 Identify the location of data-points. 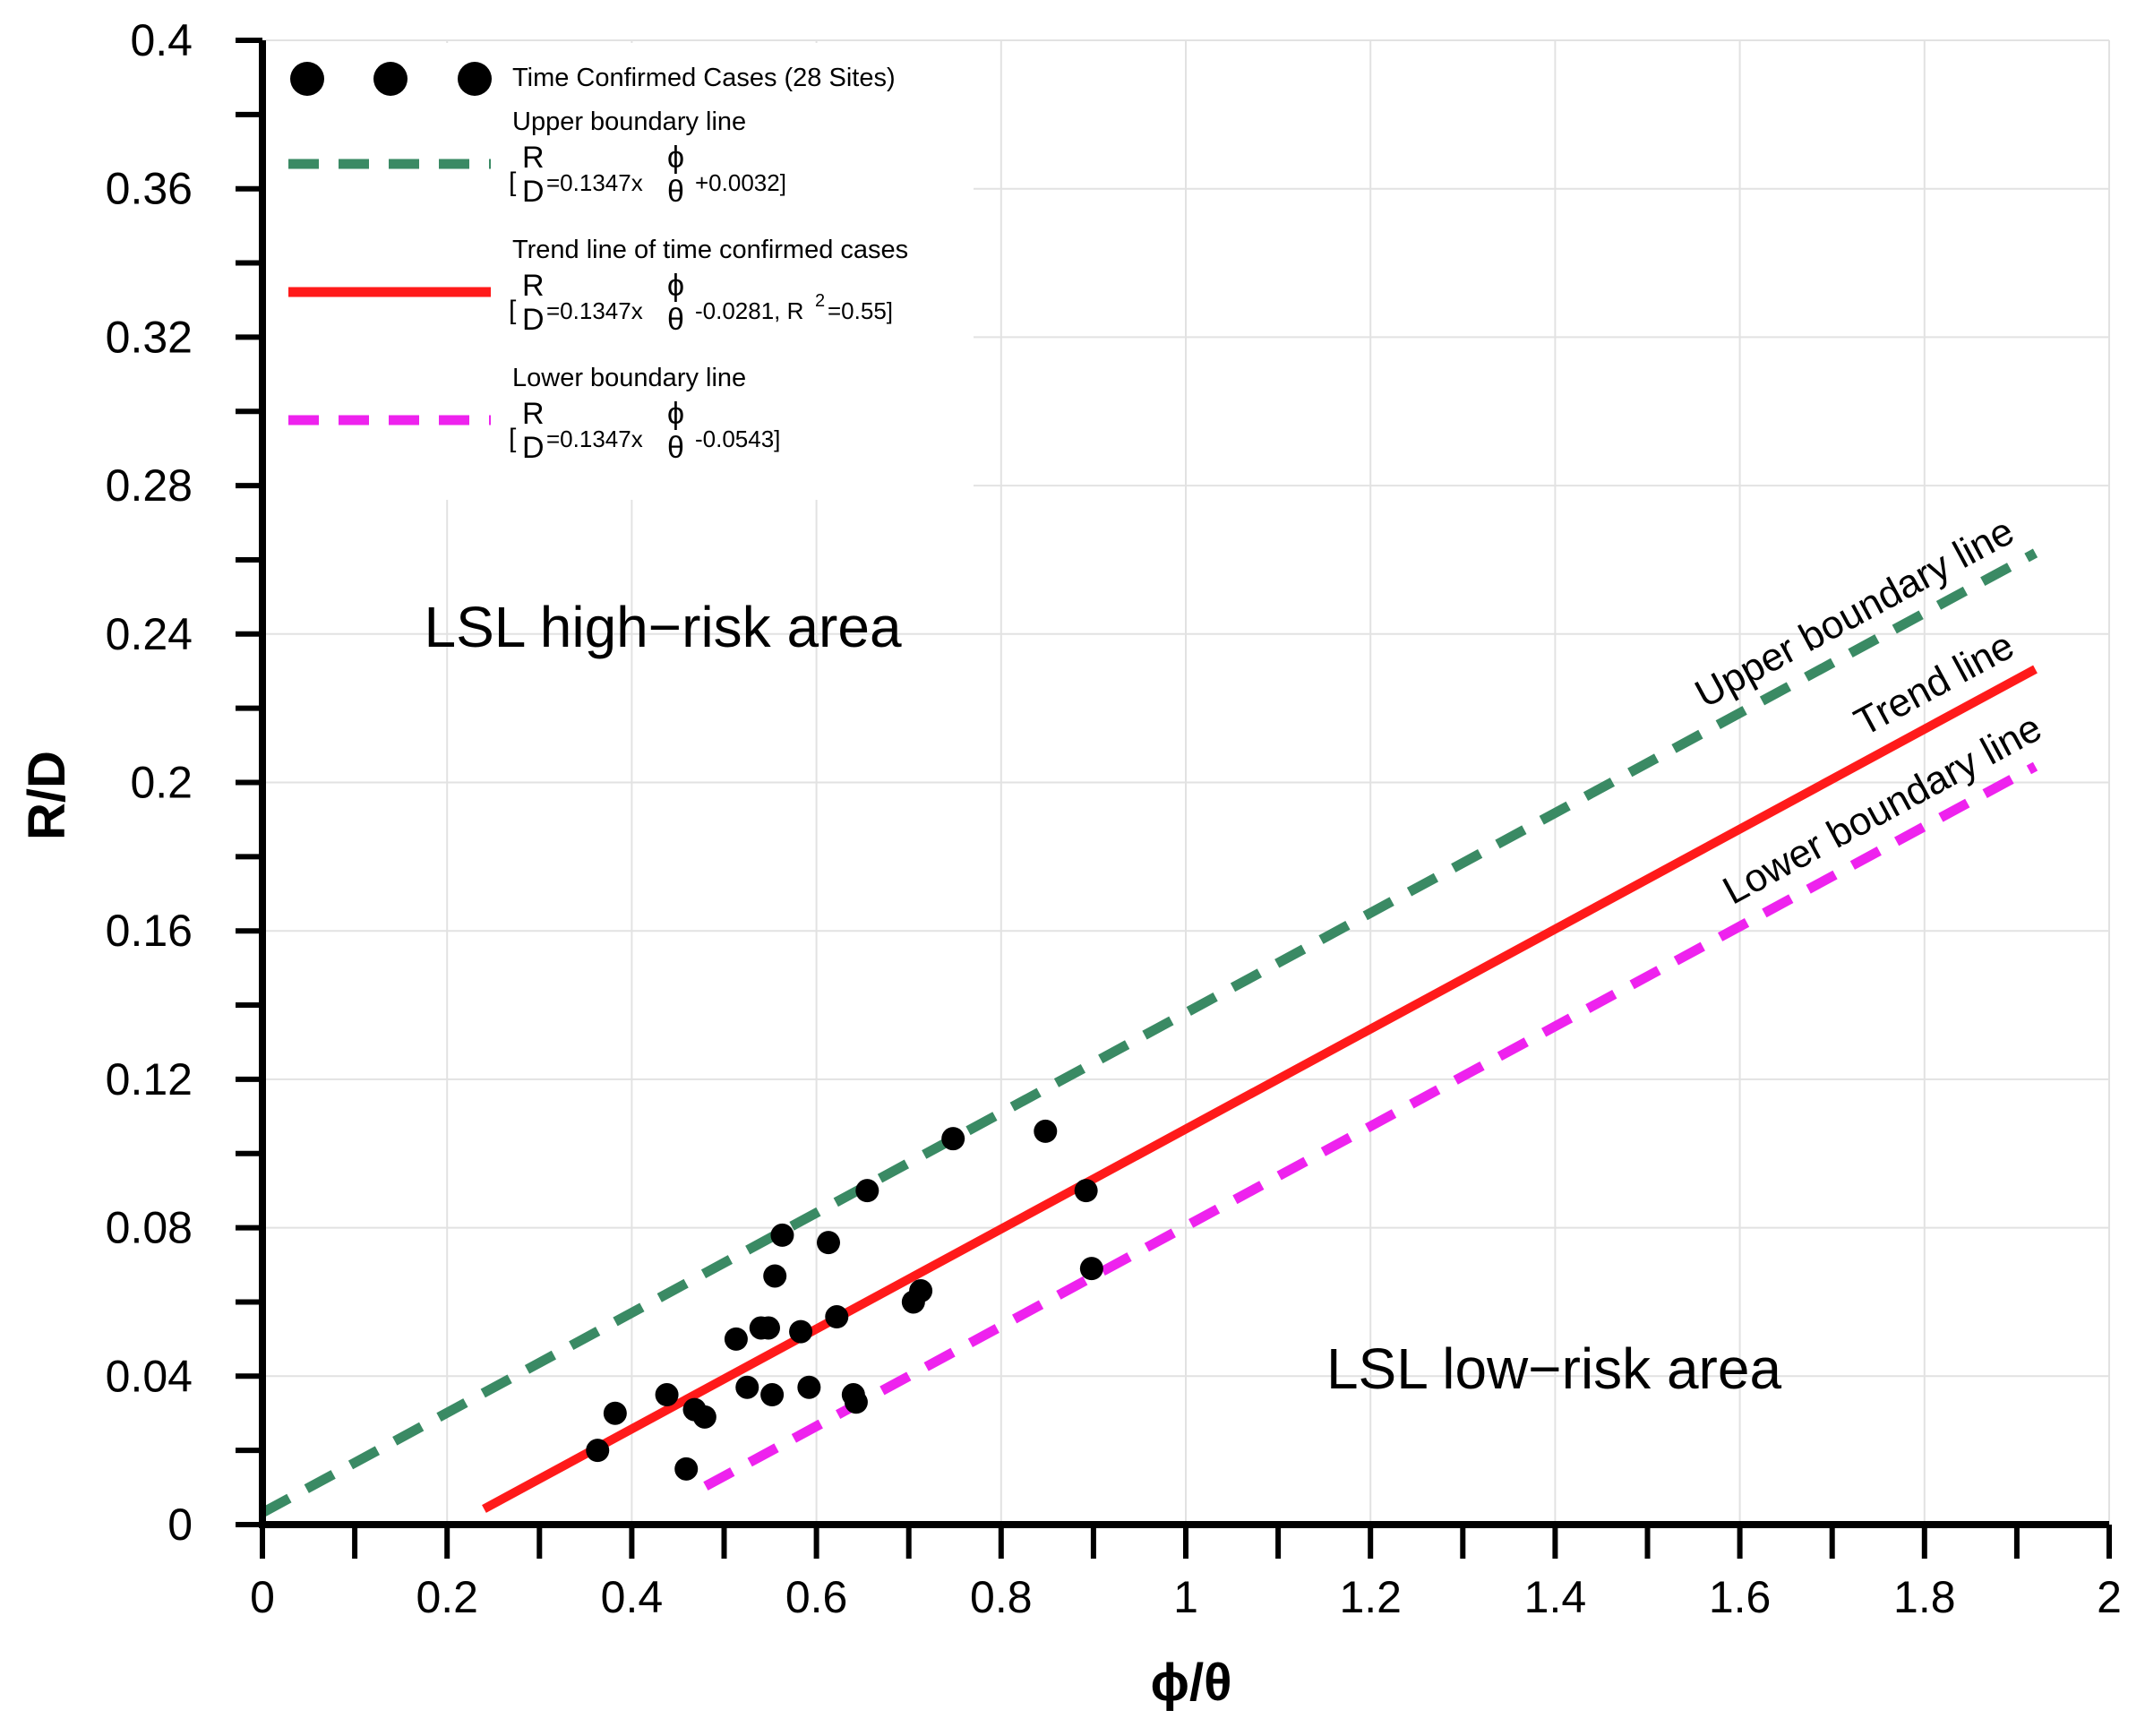
(844, 1300).